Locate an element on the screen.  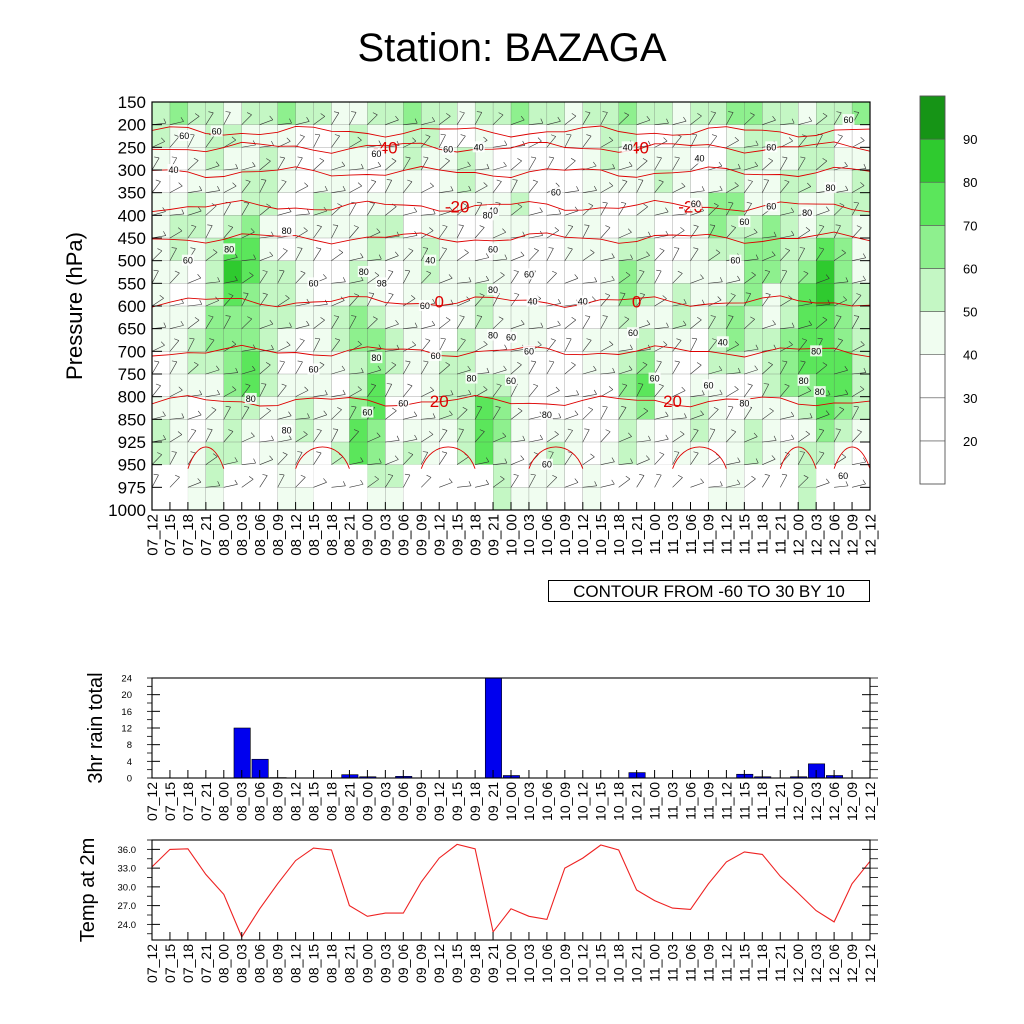
rain-y-tick-label: 12 is located at coordinates (126, 729).